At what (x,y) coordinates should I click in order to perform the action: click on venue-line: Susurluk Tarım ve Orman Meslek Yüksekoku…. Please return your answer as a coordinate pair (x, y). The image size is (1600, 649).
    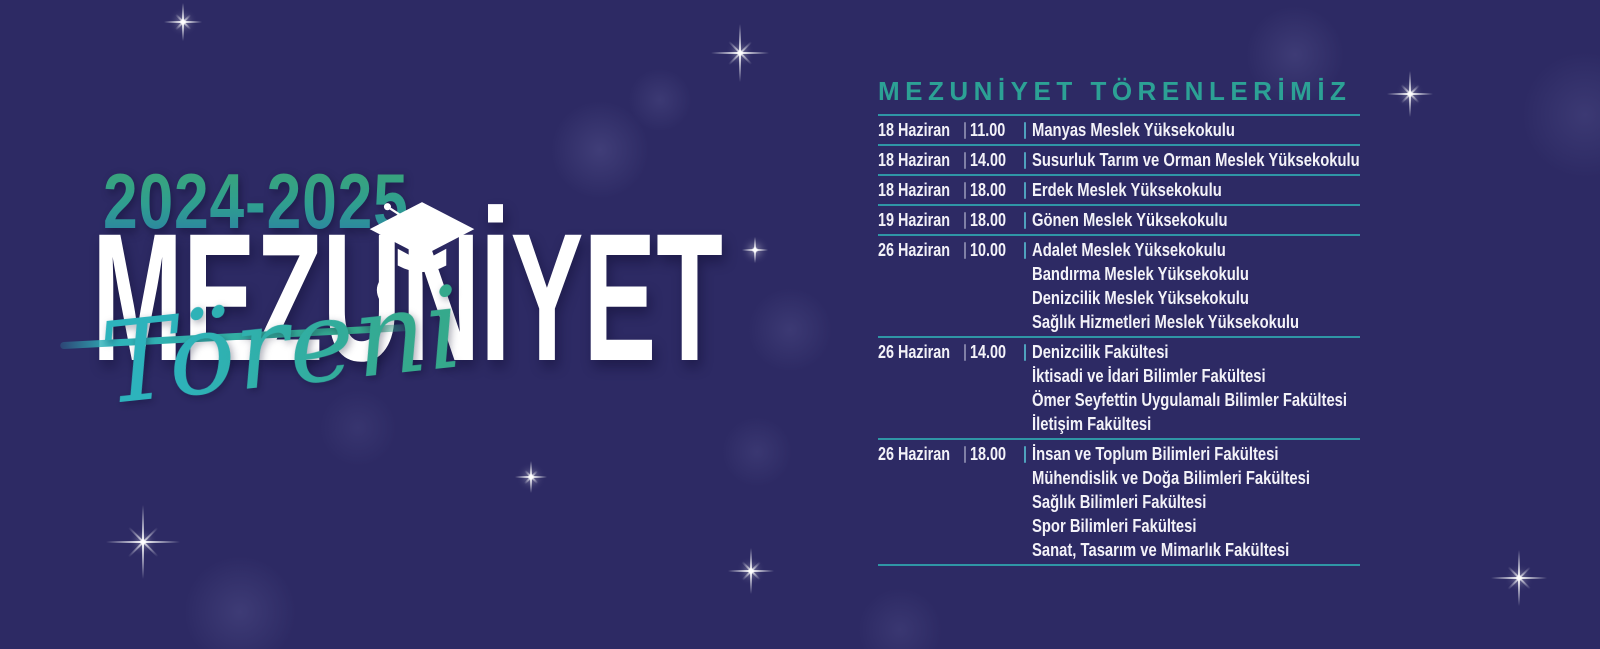
    Looking at the image, I should click on (1196, 159).